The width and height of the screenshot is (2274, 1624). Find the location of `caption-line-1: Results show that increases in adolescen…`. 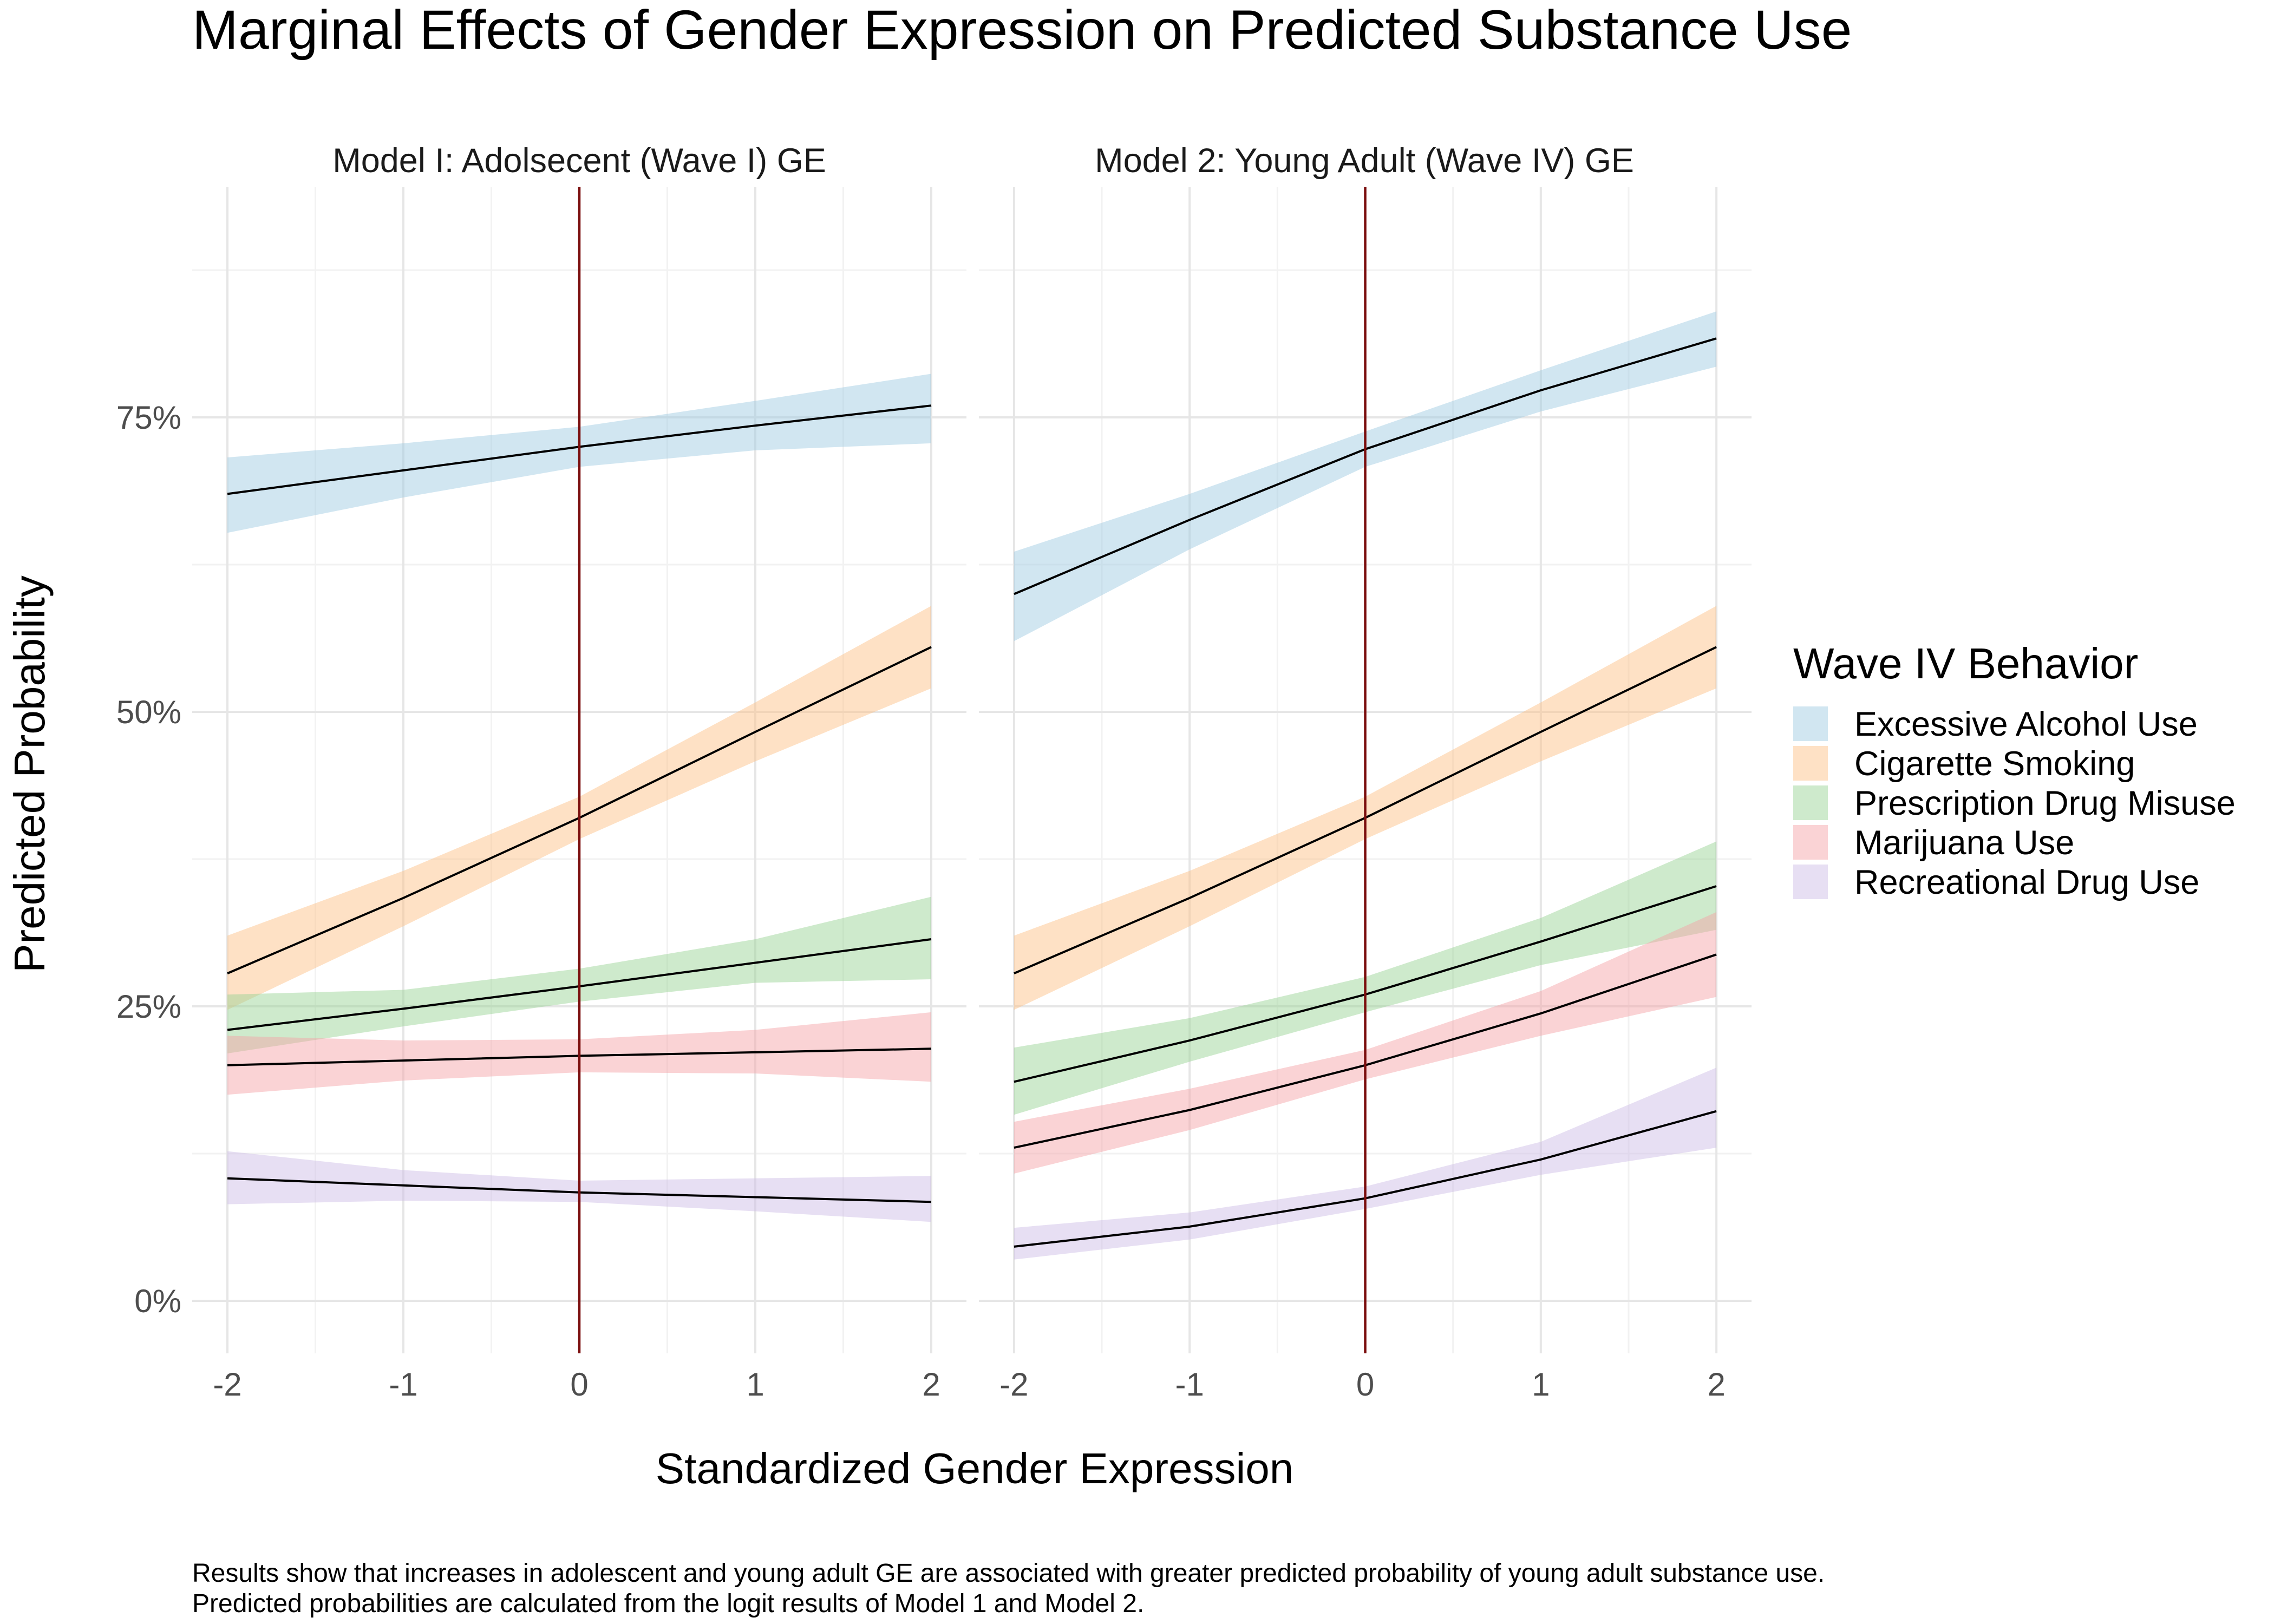

caption-line-1: Results show that increases in adolescen… is located at coordinates (1009, 1573).